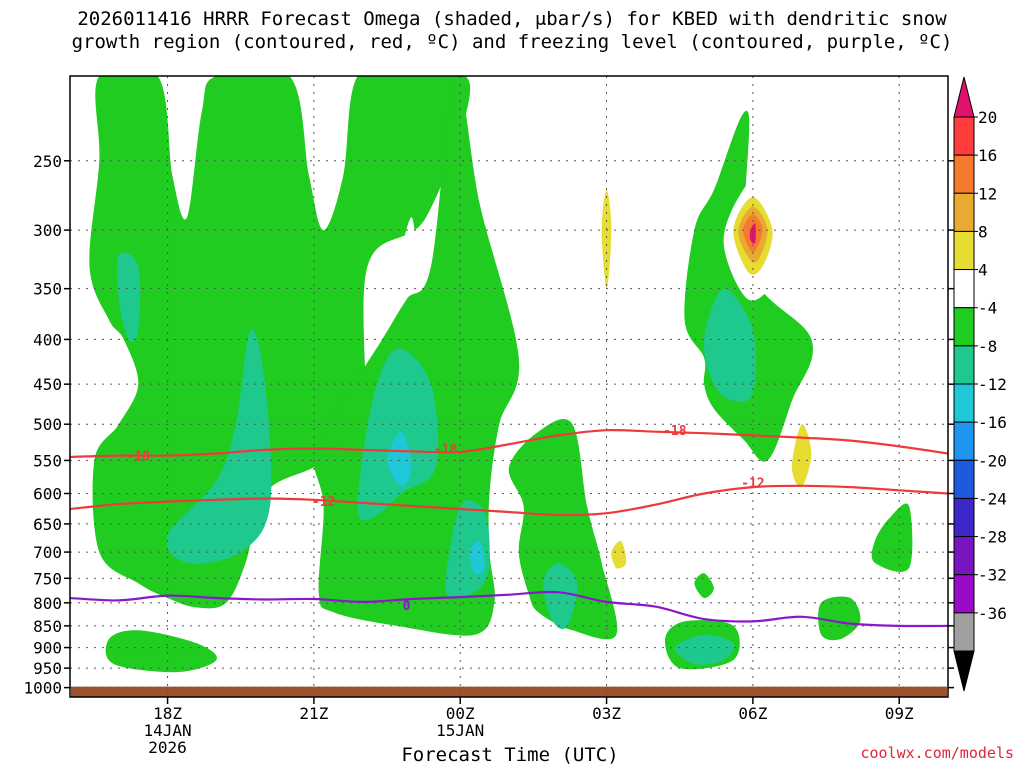  Describe the element at coordinates (983, 270) in the screenshot. I see `colorbar-label: 4` at that location.